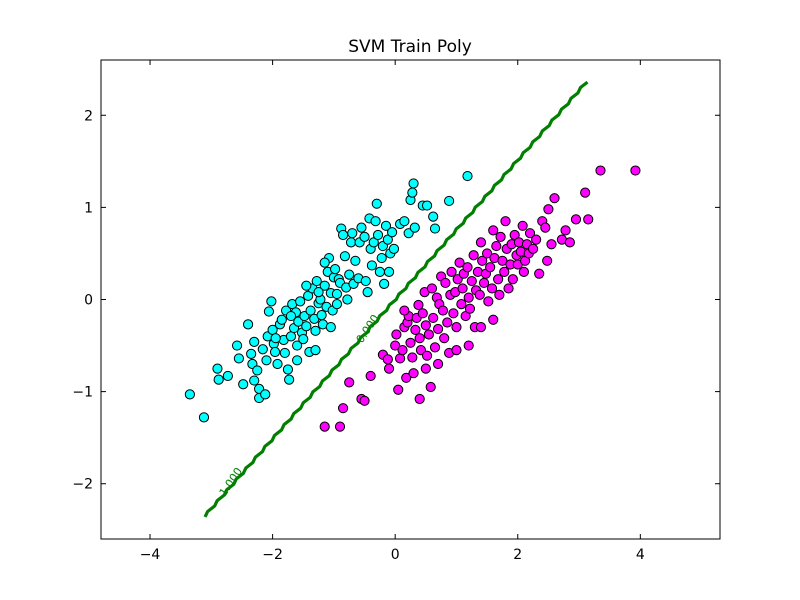 The width and height of the screenshot is (800, 600). I want to click on x-tick-label: −4, so click(150, 555).